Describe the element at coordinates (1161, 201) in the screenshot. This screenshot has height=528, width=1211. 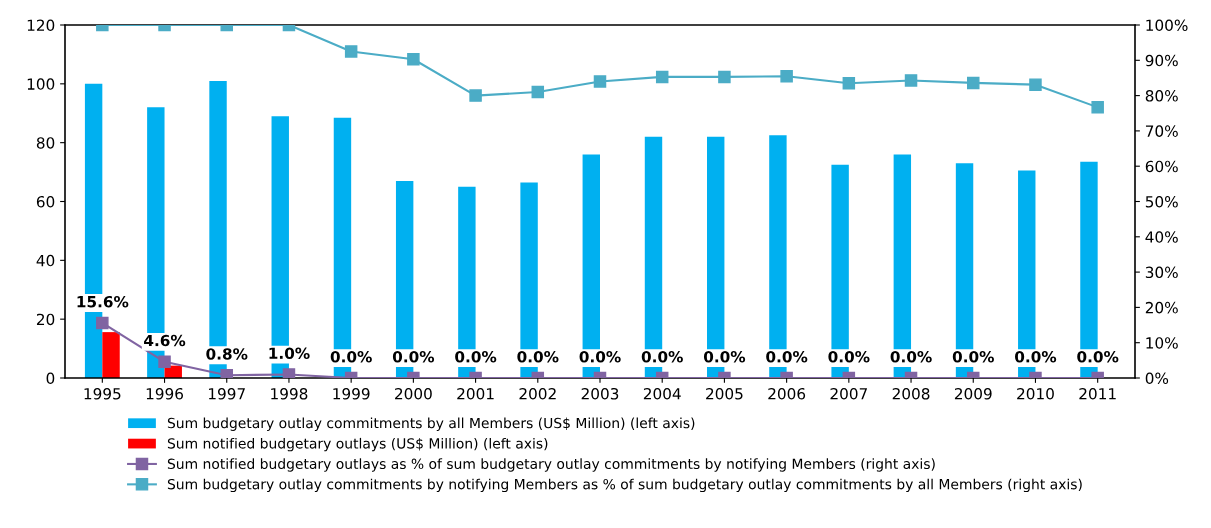
I see `y2-tick-label: 50%` at that location.